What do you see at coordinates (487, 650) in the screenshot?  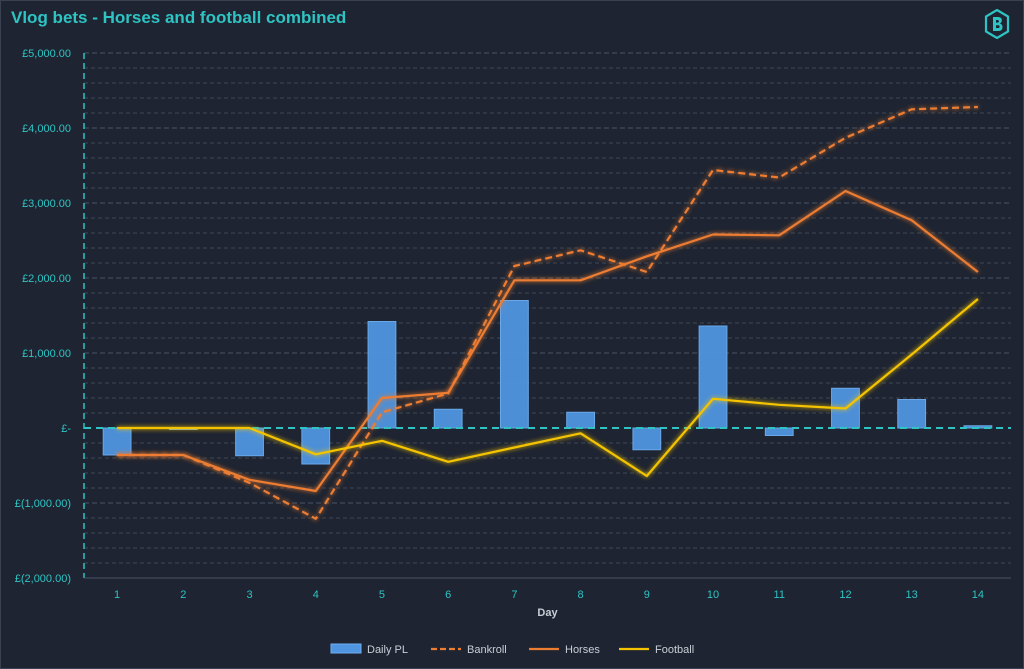 I see `legend-label-bankroll: Bankroll` at bounding box center [487, 650].